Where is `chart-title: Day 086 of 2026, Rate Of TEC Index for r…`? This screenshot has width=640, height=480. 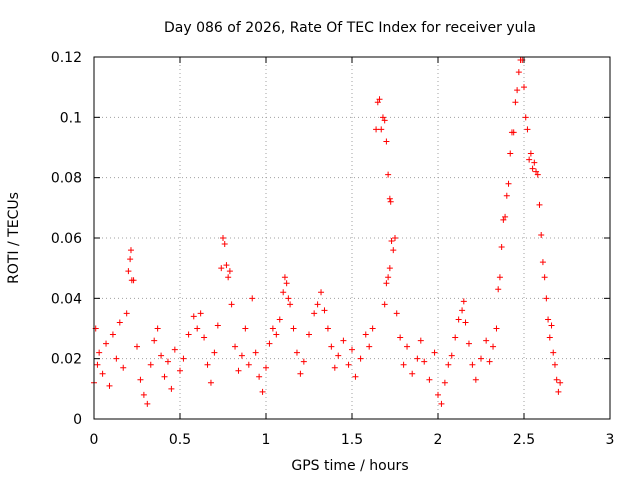
chart-title: Day 086 of 2026, Rate Of TEC Index for r… is located at coordinates (350, 28).